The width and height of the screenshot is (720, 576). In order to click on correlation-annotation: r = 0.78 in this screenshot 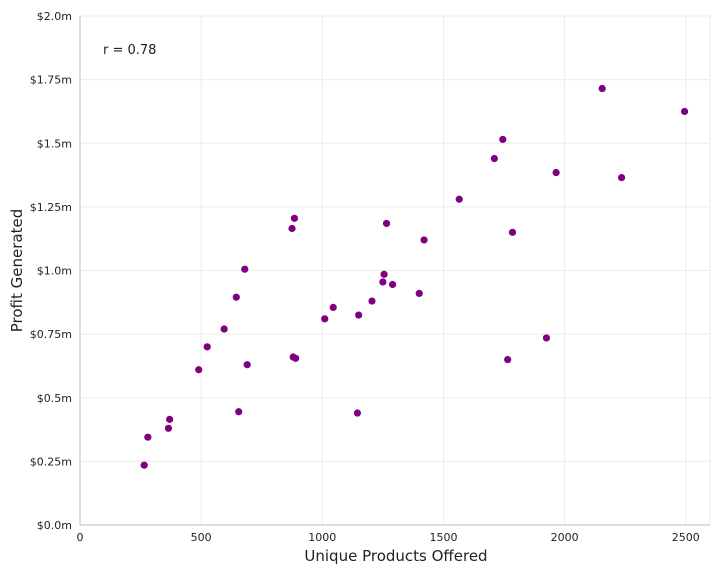, I will do `click(129, 50)`.